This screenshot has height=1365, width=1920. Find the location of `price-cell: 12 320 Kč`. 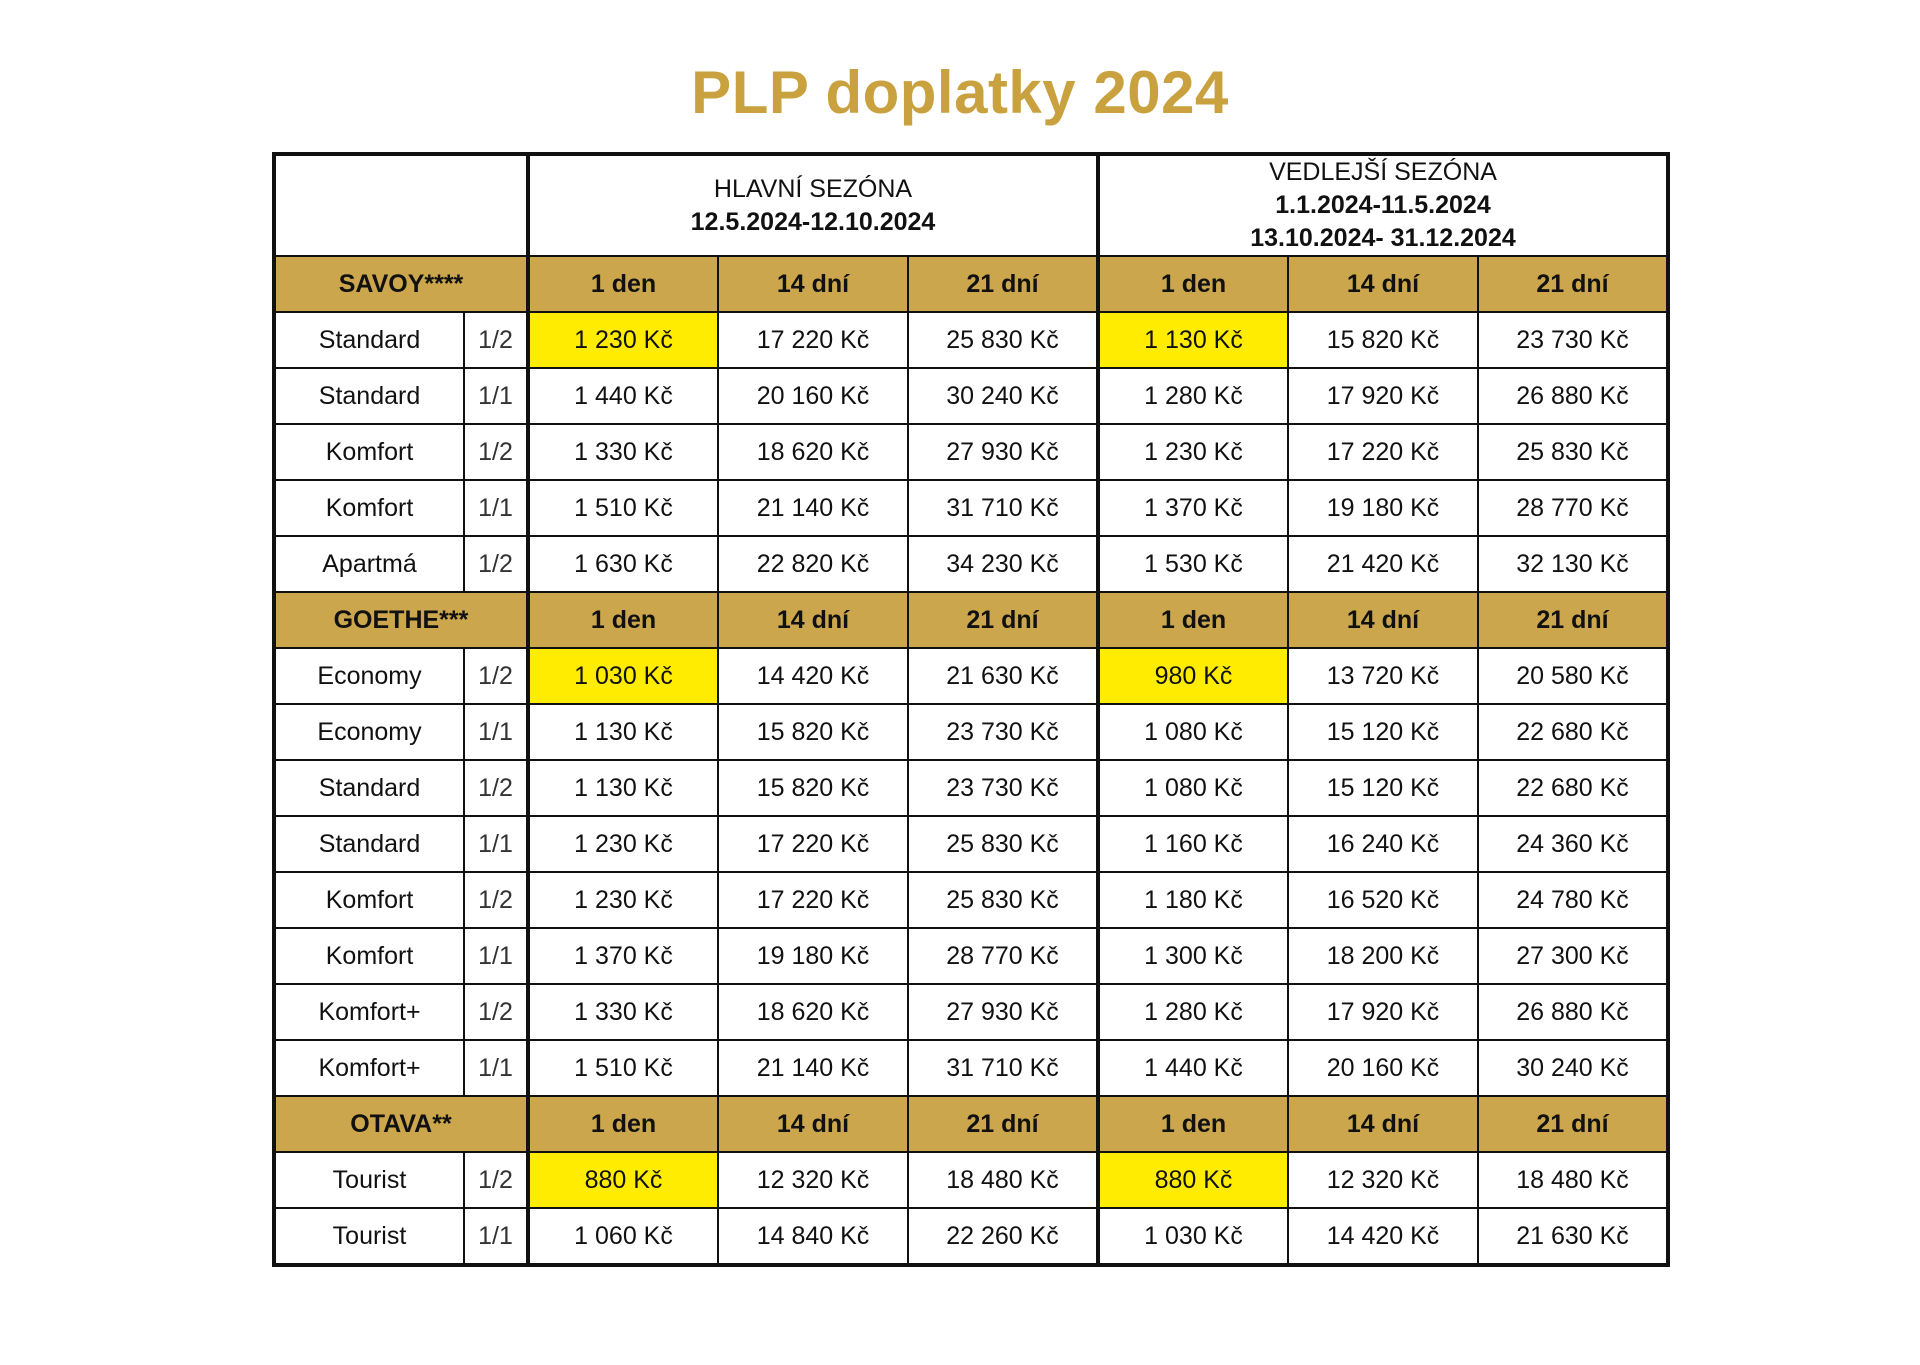

price-cell: 12 320 Kč is located at coordinates (813, 1180).